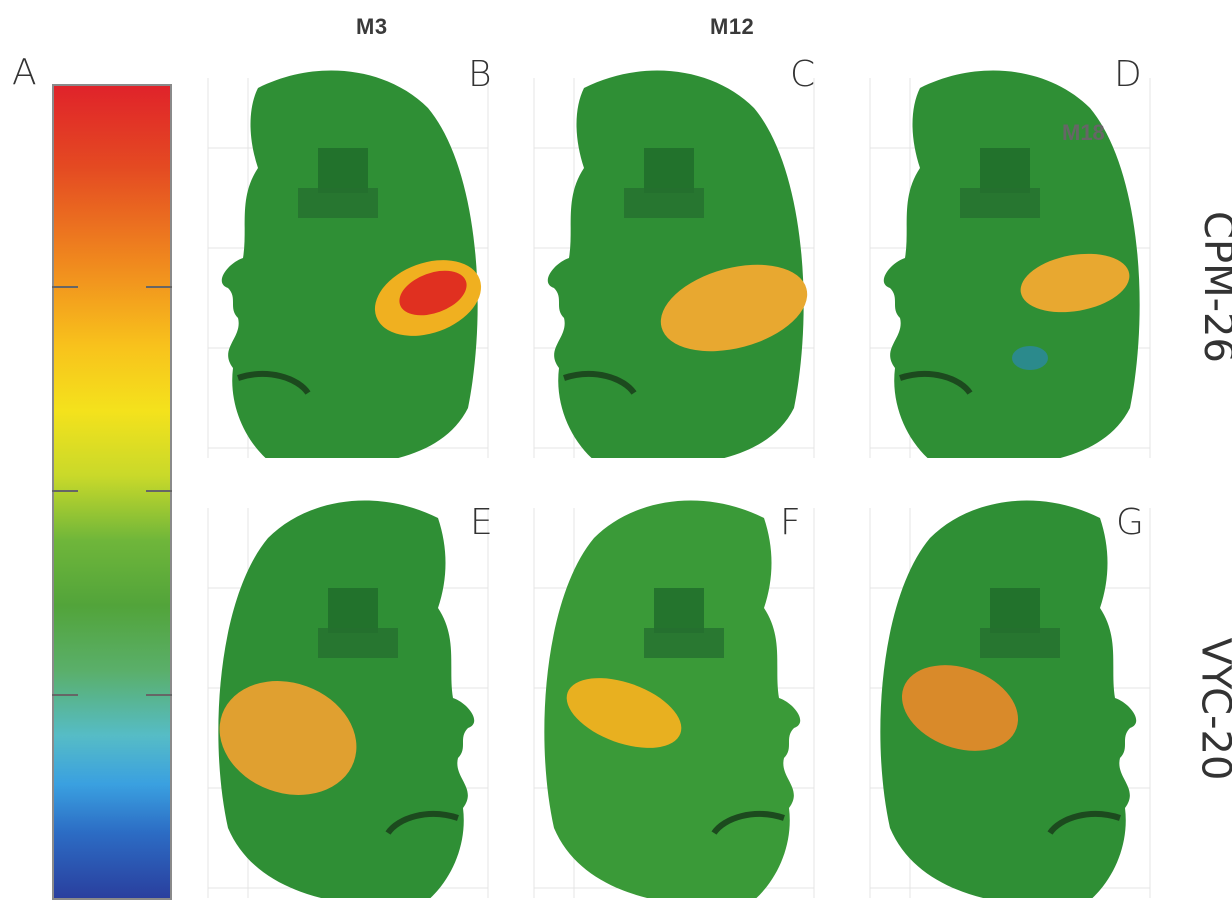 The width and height of the screenshot is (1232, 918). I want to click on face-map-panel-f: F, so click(674, 693).